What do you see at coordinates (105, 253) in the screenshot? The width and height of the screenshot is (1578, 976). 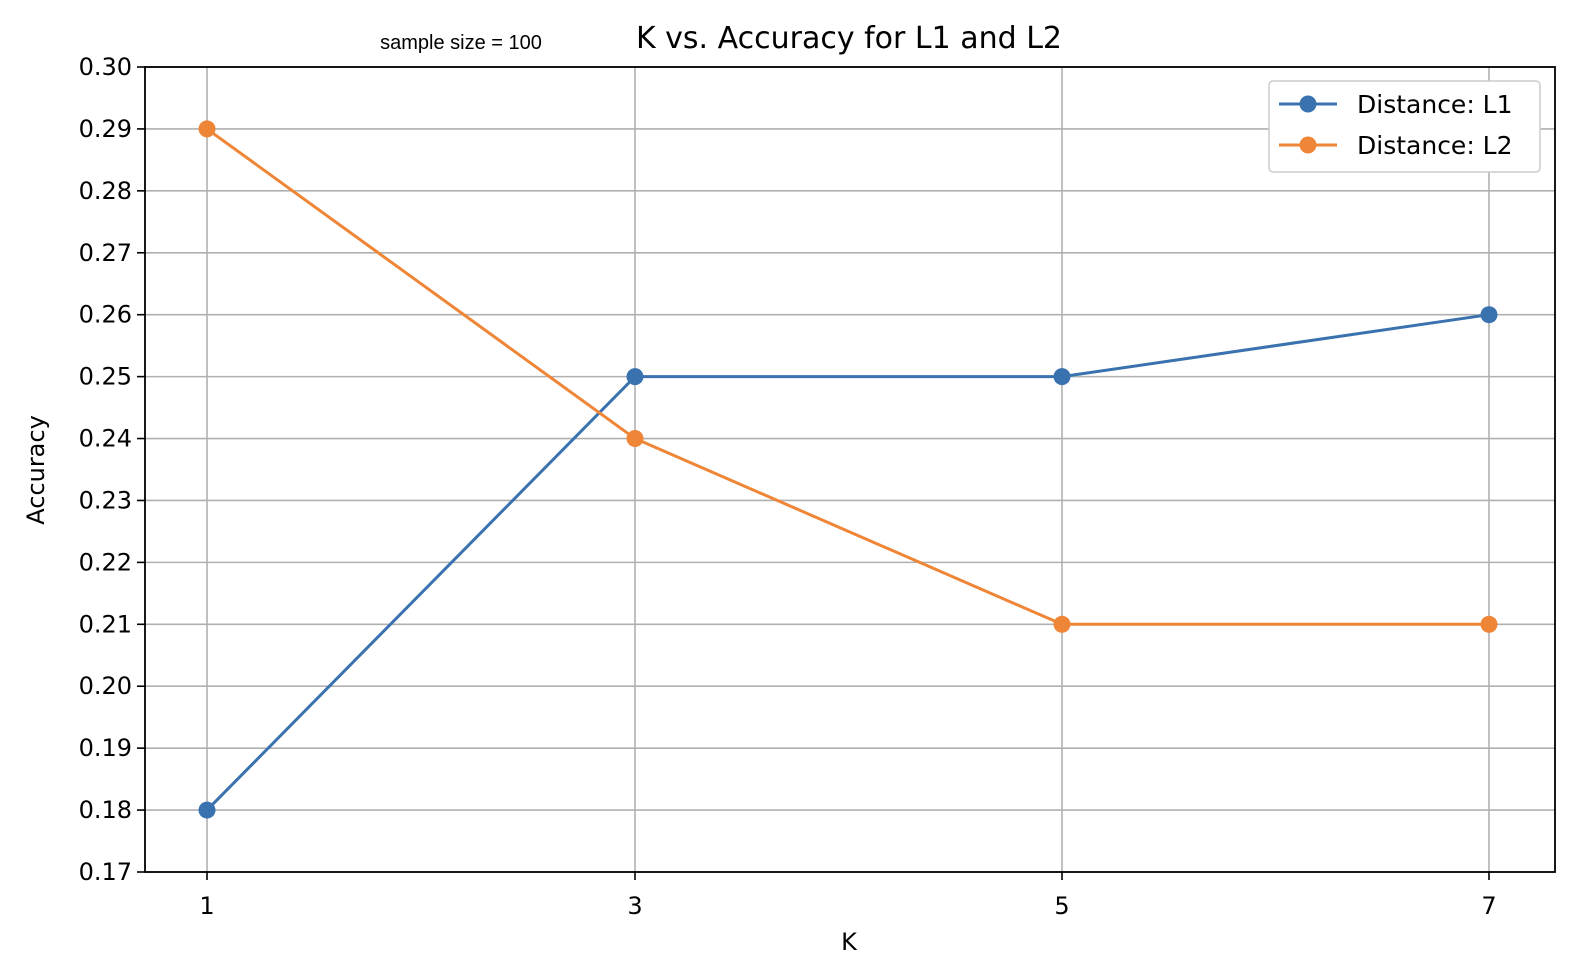 I see `y-tick-label: 0.27` at bounding box center [105, 253].